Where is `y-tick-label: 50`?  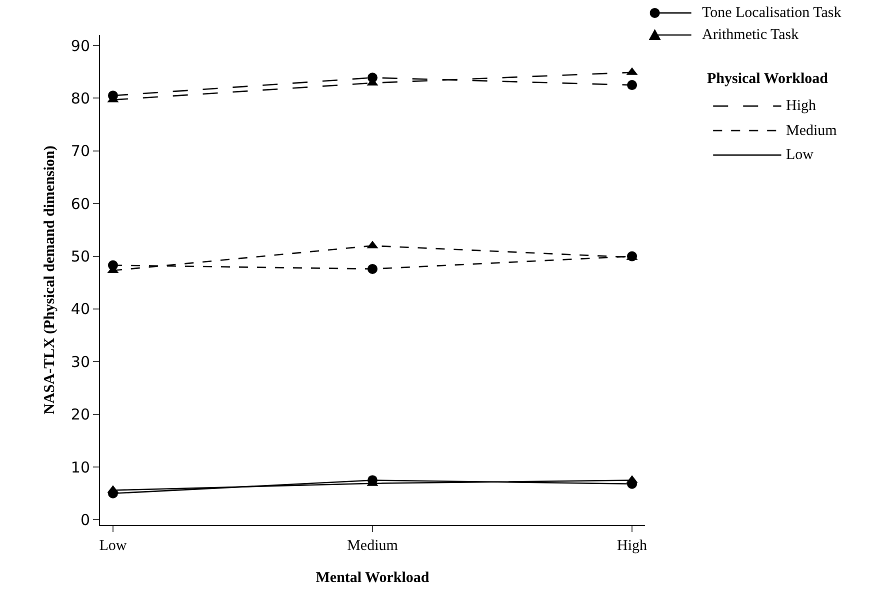 y-tick-label: 50 is located at coordinates (80, 257).